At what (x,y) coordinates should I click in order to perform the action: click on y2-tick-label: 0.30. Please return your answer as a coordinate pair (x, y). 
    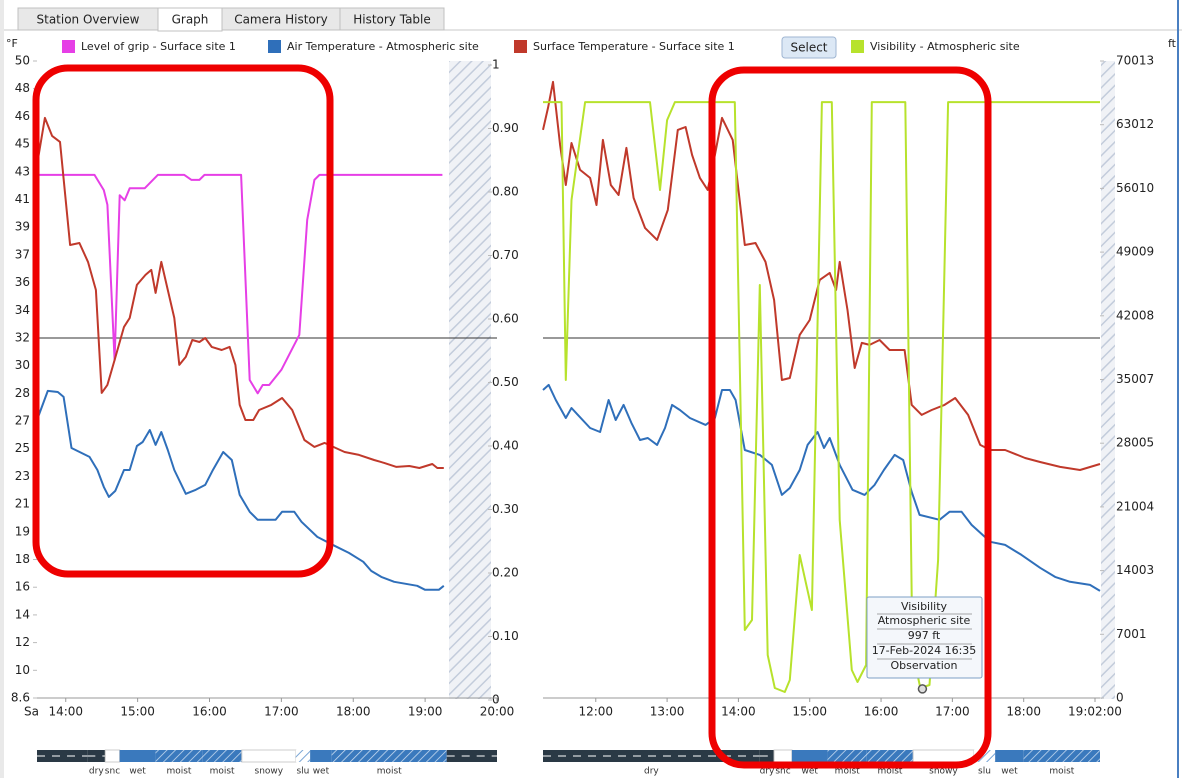
    Looking at the image, I should click on (505, 509).